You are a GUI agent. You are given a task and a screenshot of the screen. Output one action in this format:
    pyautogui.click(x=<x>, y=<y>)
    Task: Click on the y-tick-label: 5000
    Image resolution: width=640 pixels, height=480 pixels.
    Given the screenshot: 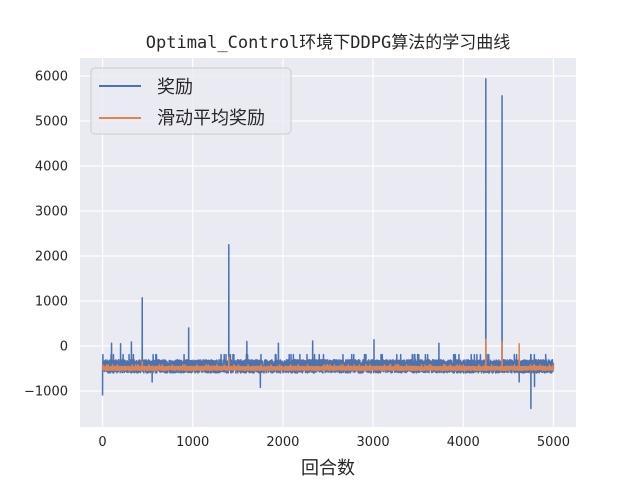 What is the action you would take?
    pyautogui.click(x=51, y=122)
    